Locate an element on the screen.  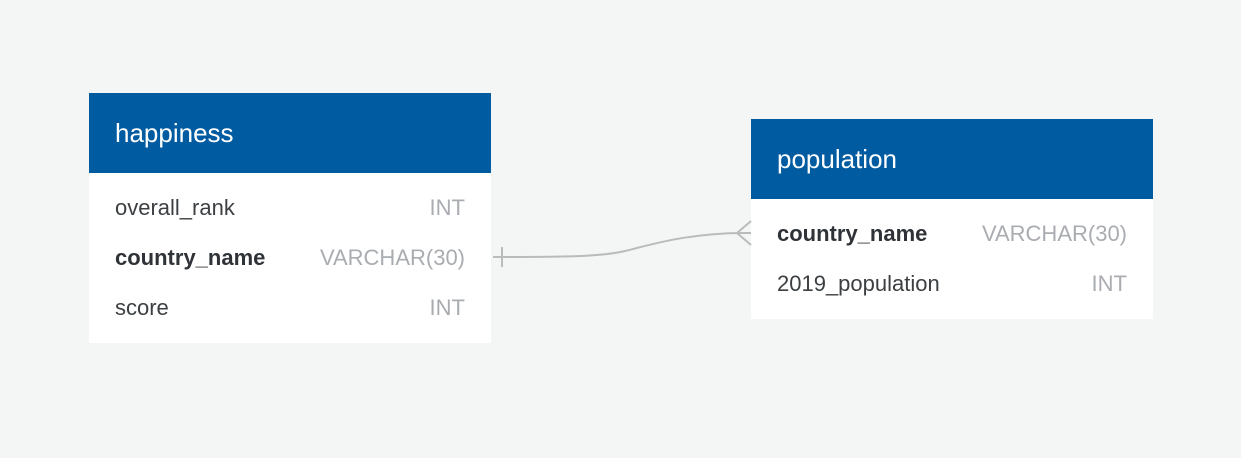
column-row-2019-population: 2019_population INT is located at coordinates (952, 284).